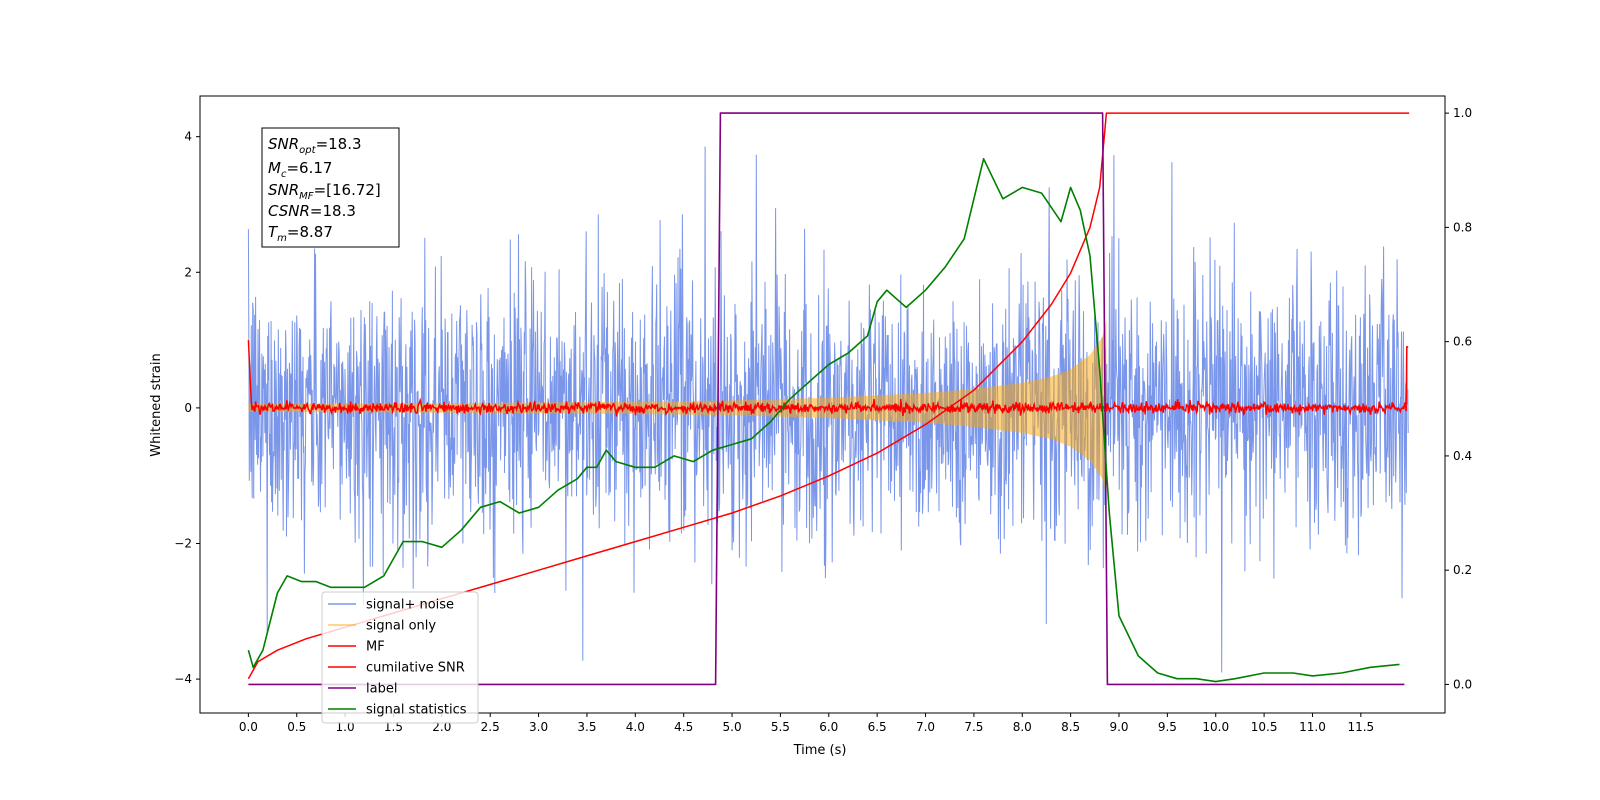  I want to click on x-tick-label: 11.5, so click(1360, 727).